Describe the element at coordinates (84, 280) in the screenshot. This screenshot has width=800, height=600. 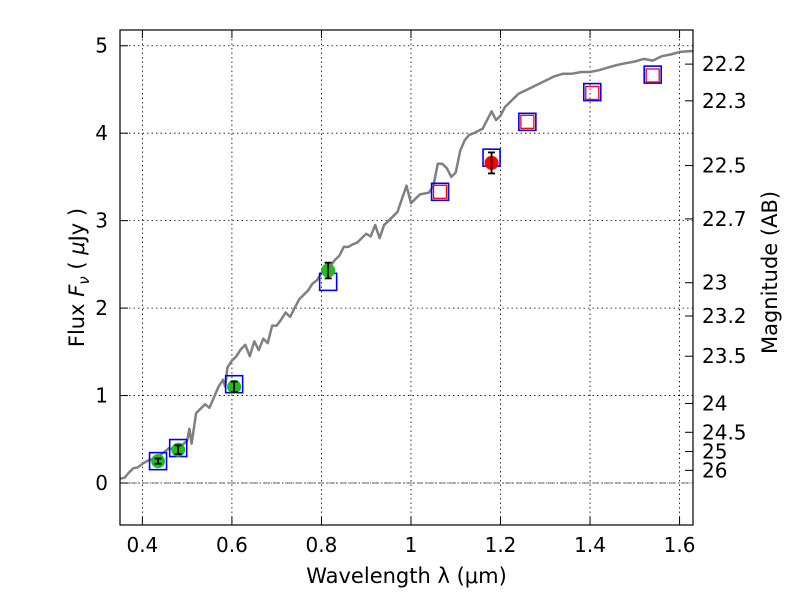
I see `y-axis-label-subscript: ν` at that location.